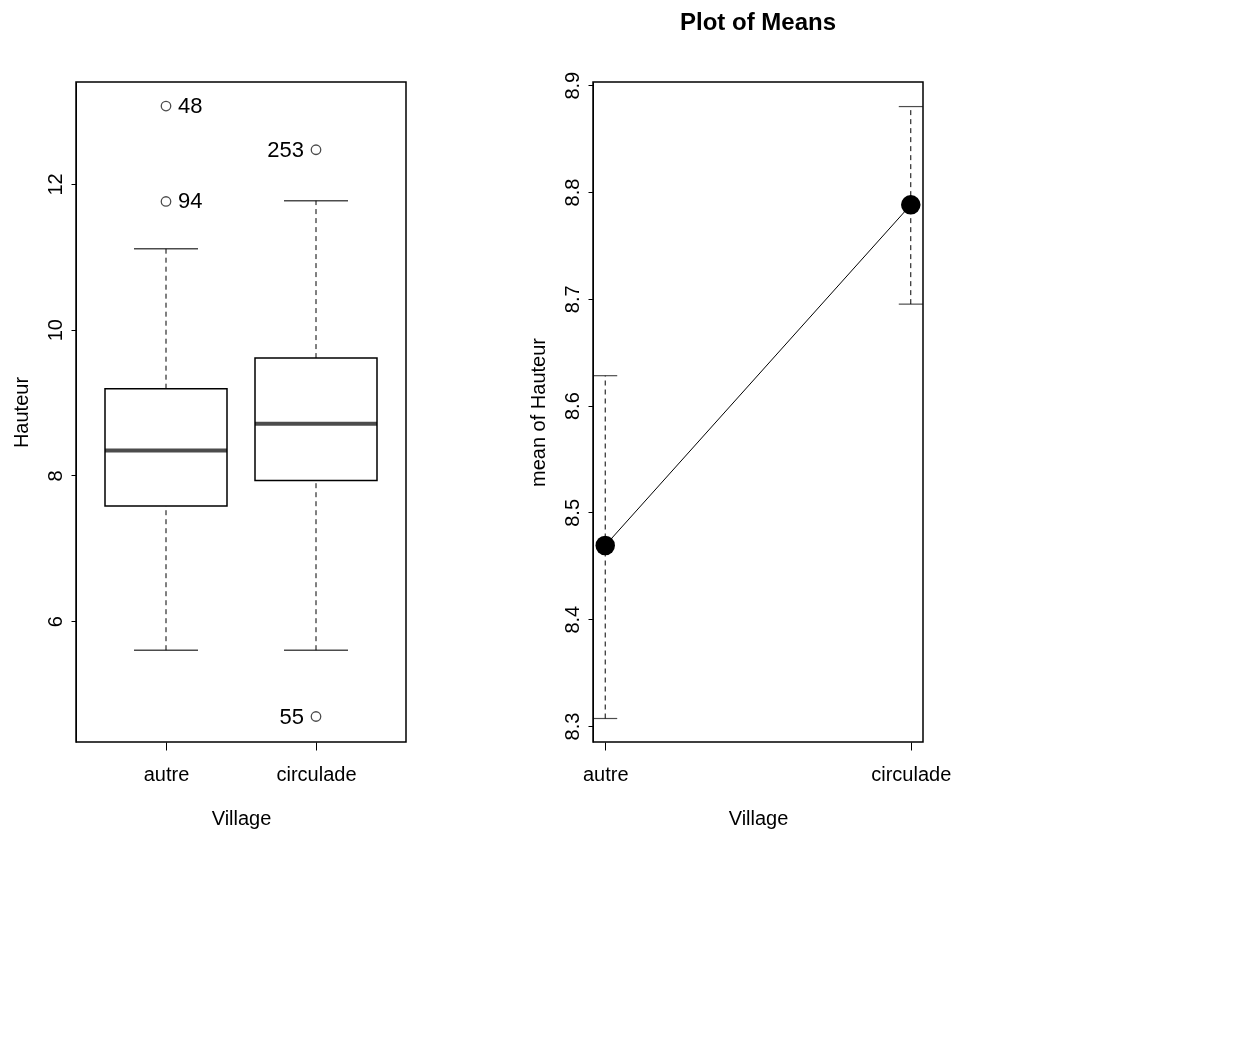 The image size is (1259, 1050). Describe the element at coordinates (571, 512) in the screenshot. I see `y-tick-label: 8.5` at that location.